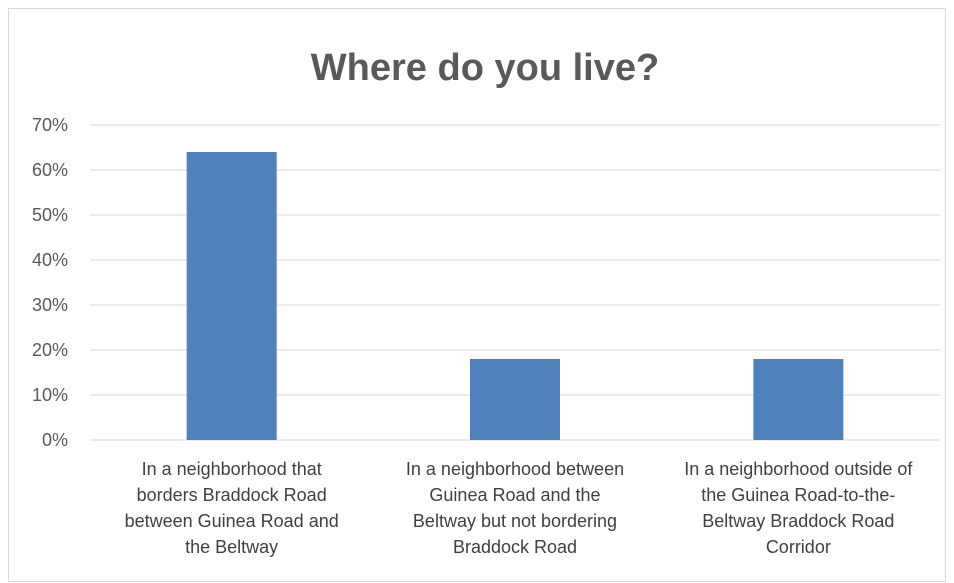 This screenshot has width=954, height=583. What do you see at coordinates (231, 469) in the screenshot?
I see `x-category-label-line: In a neighborhood that` at bounding box center [231, 469].